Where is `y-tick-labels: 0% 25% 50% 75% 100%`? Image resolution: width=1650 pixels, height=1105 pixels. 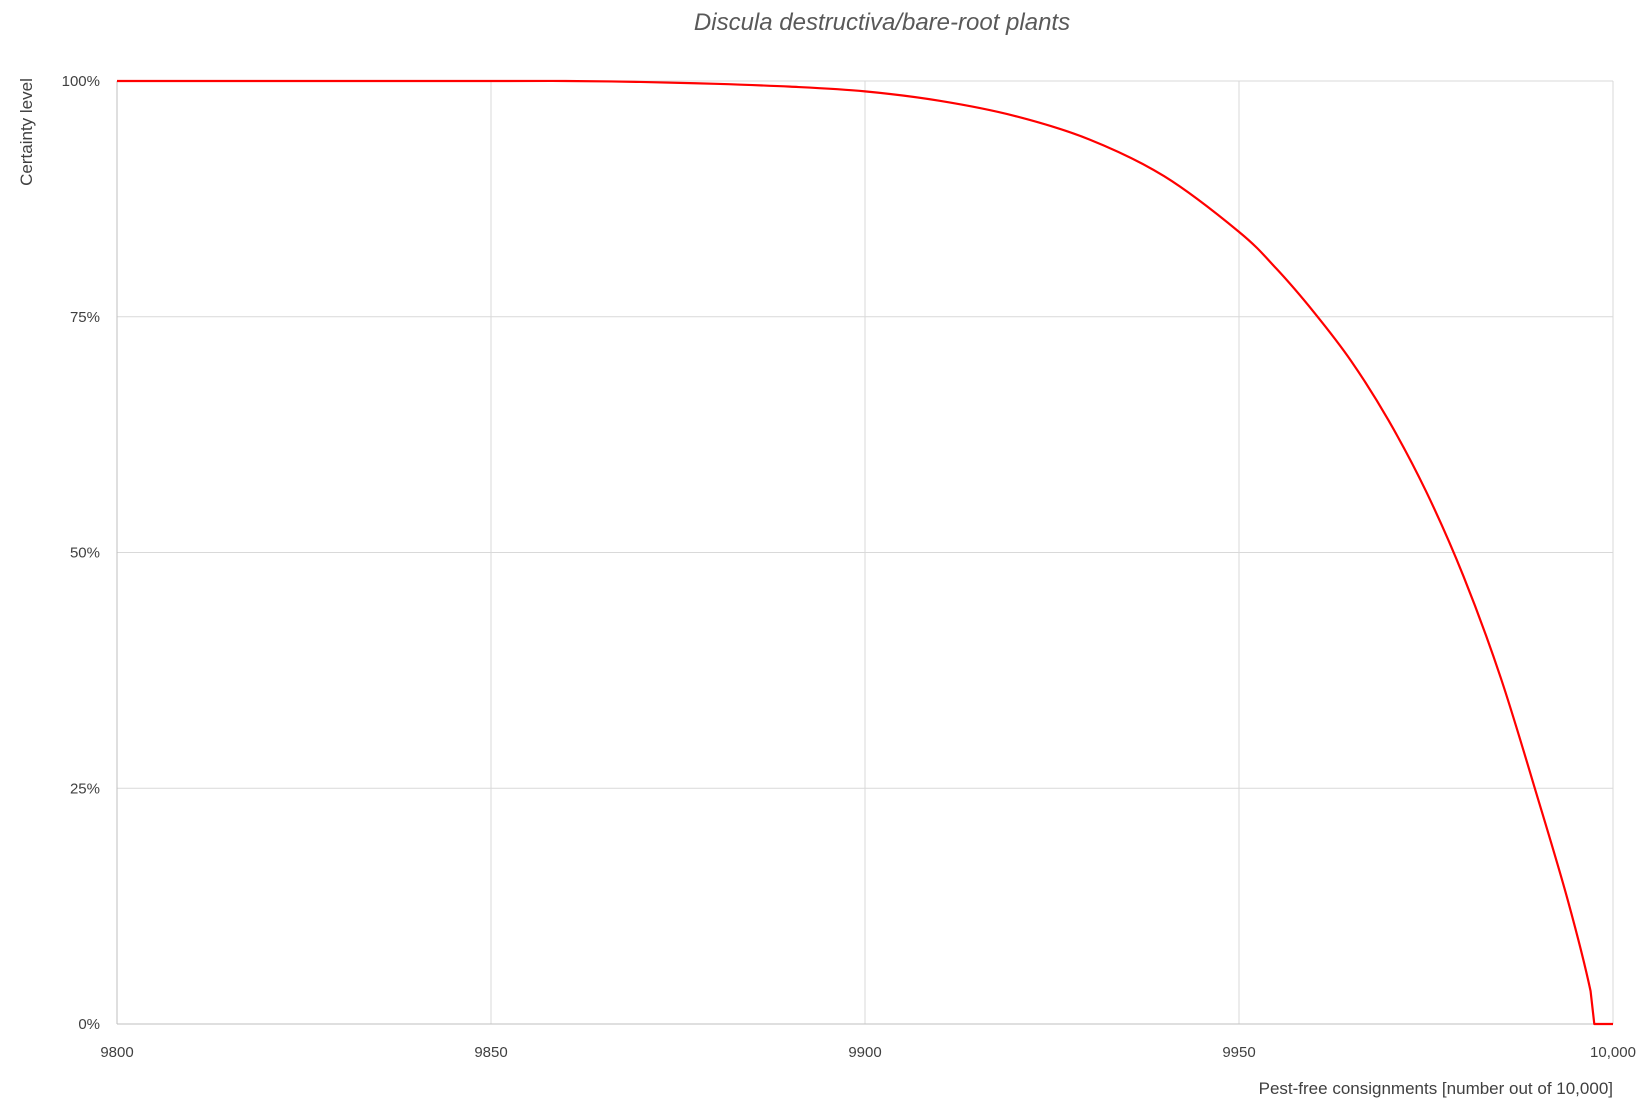
y-tick-labels: 0% 25% 50% 75% 100% is located at coordinates (81, 553).